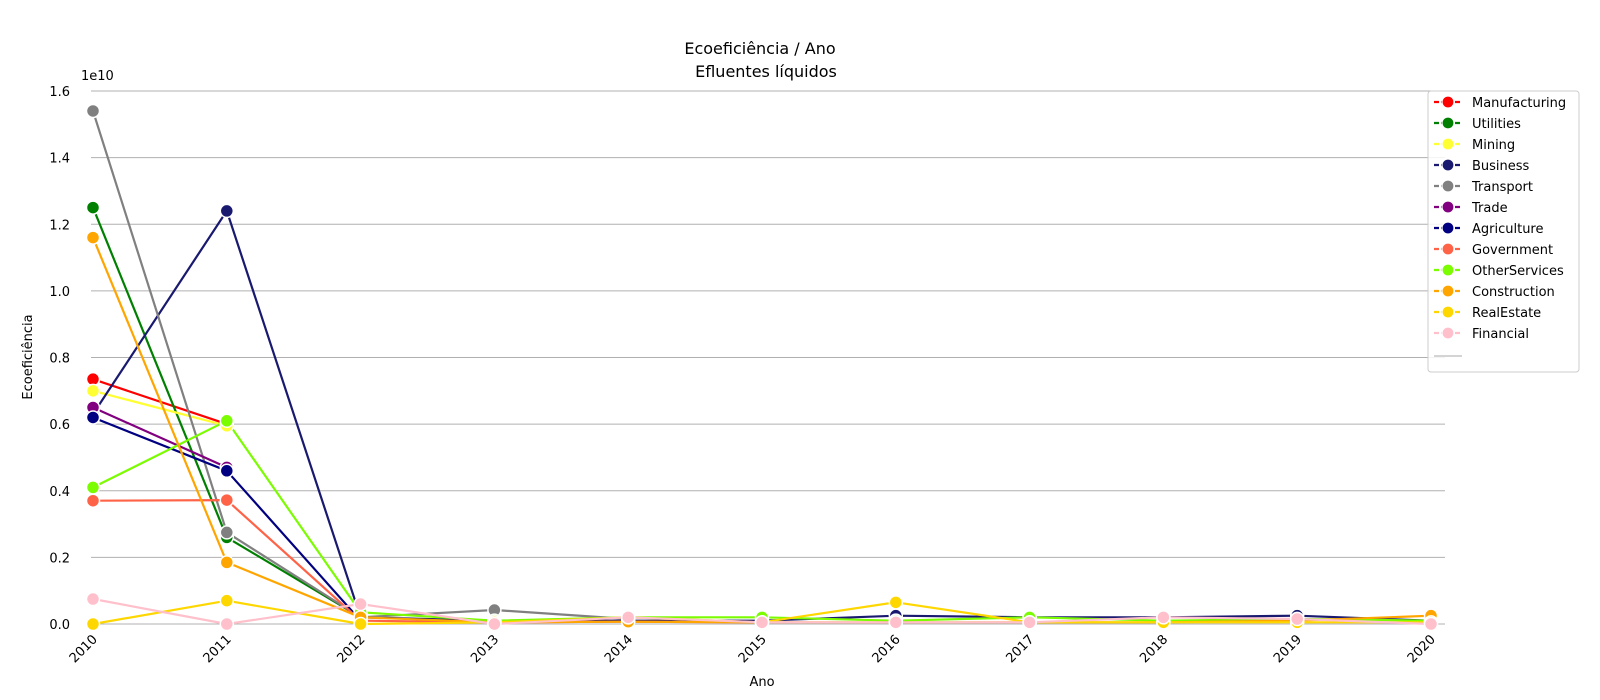 This screenshot has height=700, width=1600. I want to click on data-point-Financial-2019, so click(1297, 619).